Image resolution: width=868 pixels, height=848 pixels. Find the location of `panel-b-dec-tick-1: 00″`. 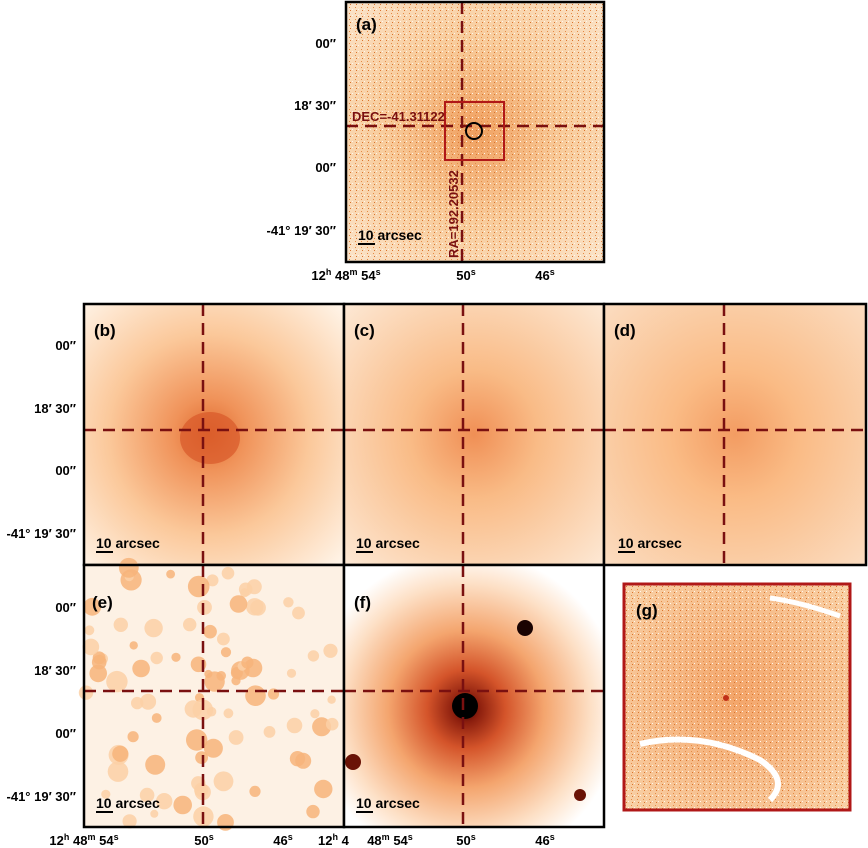

panel-b-dec-tick-1: 00″ is located at coordinates (65, 345).